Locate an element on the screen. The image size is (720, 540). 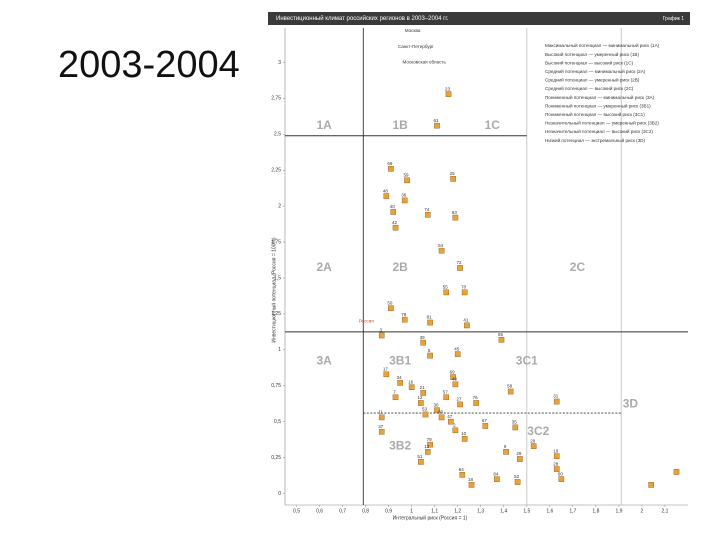
point-label: 78 is located at coordinates (404, 314).